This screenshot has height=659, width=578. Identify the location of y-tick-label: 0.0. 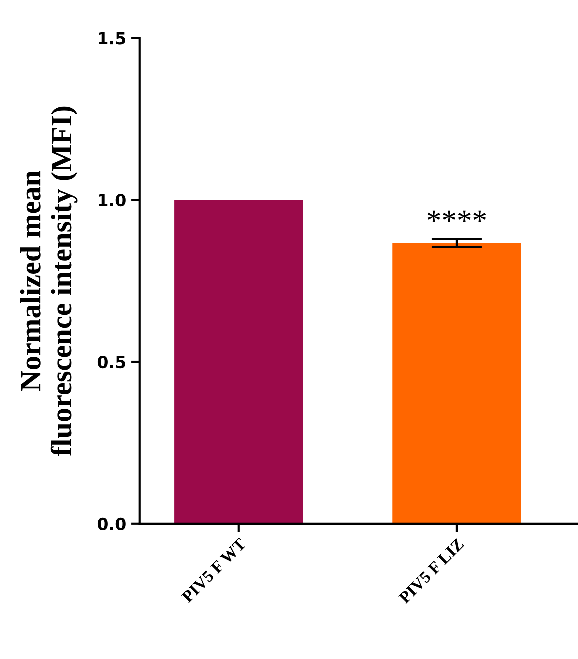
(112, 524).